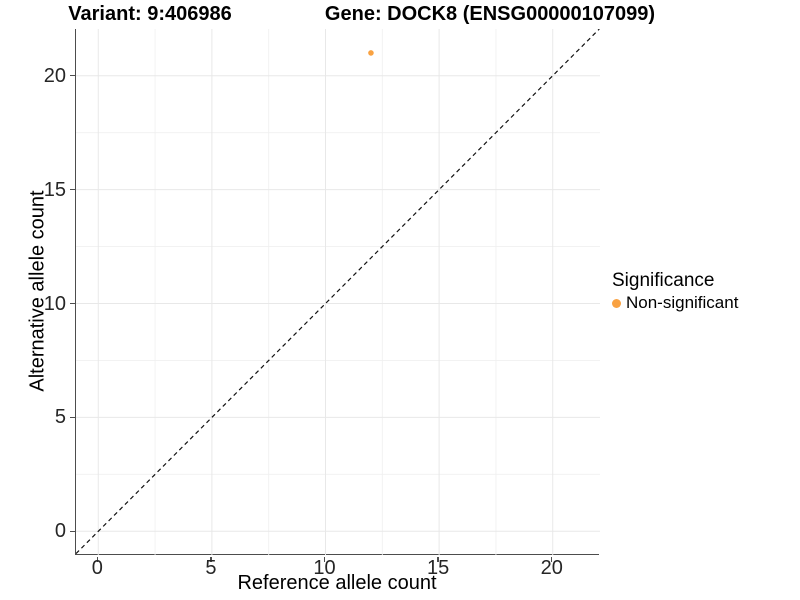 This screenshot has height=600, width=800. What do you see at coordinates (37, 291) in the screenshot?
I see `y-axis-title: Alternative allele count` at bounding box center [37, 291].